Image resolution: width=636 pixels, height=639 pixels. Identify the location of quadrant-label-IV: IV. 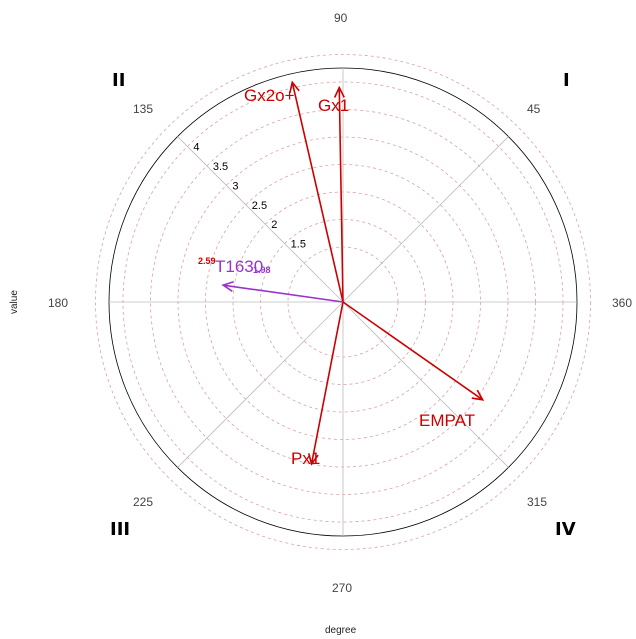
(565, 529).